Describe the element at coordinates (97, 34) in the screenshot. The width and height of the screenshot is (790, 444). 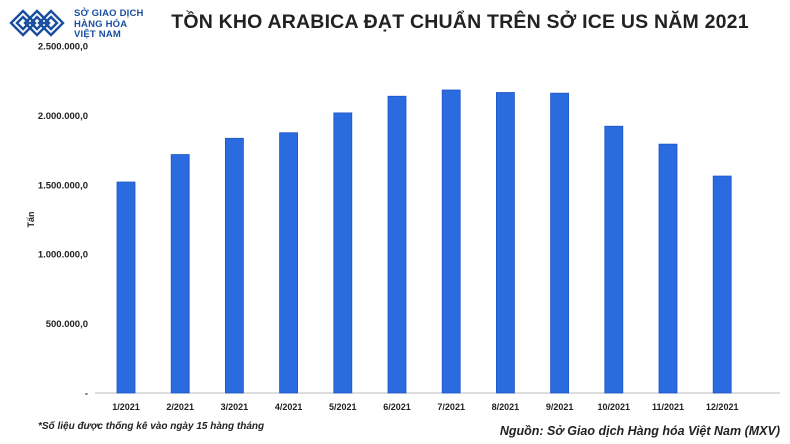
I see `logo-line-3: VIỆT NAM` at that location.